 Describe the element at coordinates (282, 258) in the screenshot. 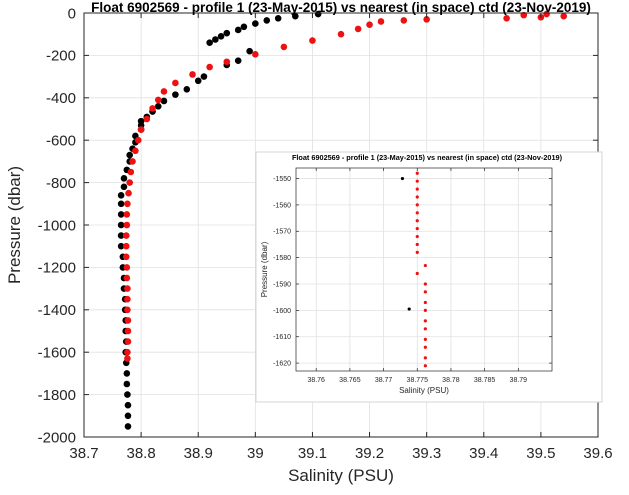

I see `inset-y-tick-label: -1580` at that location.